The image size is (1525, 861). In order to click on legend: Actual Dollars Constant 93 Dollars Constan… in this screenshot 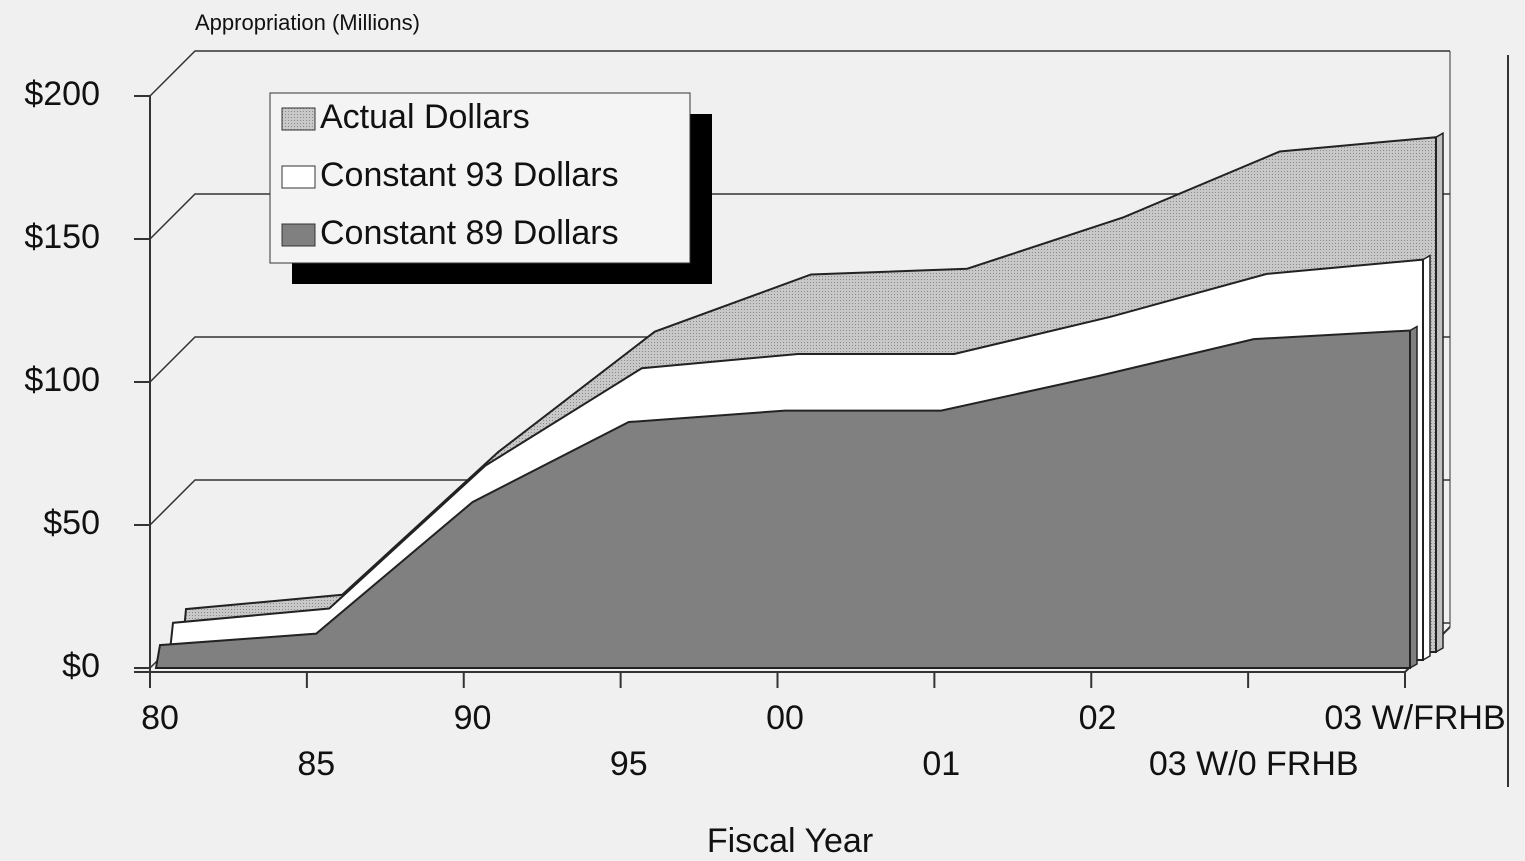, I will do `click(490, 188)`.